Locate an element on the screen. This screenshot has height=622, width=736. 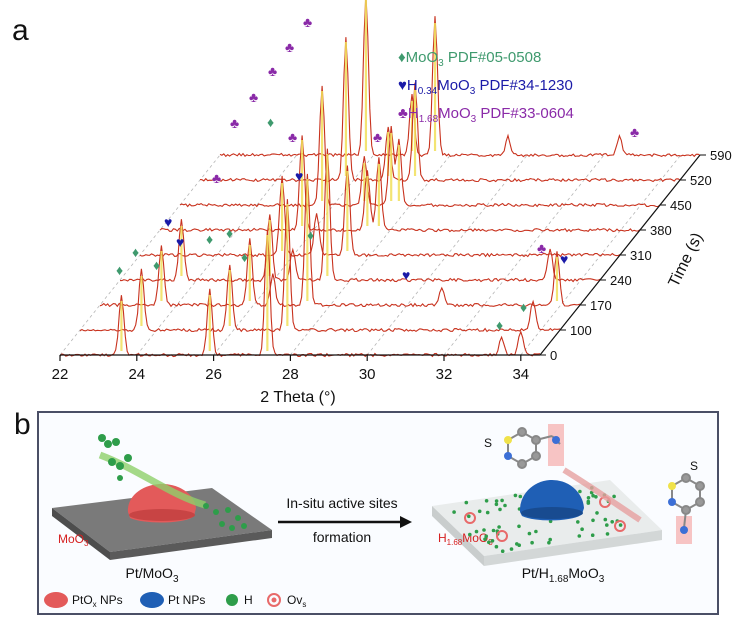
panel-a-letter: a is located at coordinates (20, 30).